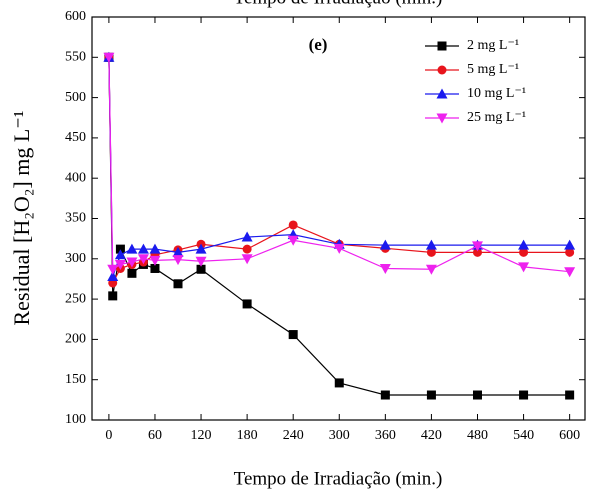  What do you see at coordinates (75, 57) in the screenshot?
I see `y-tick-label: 550` at bounding box center [75, 57].